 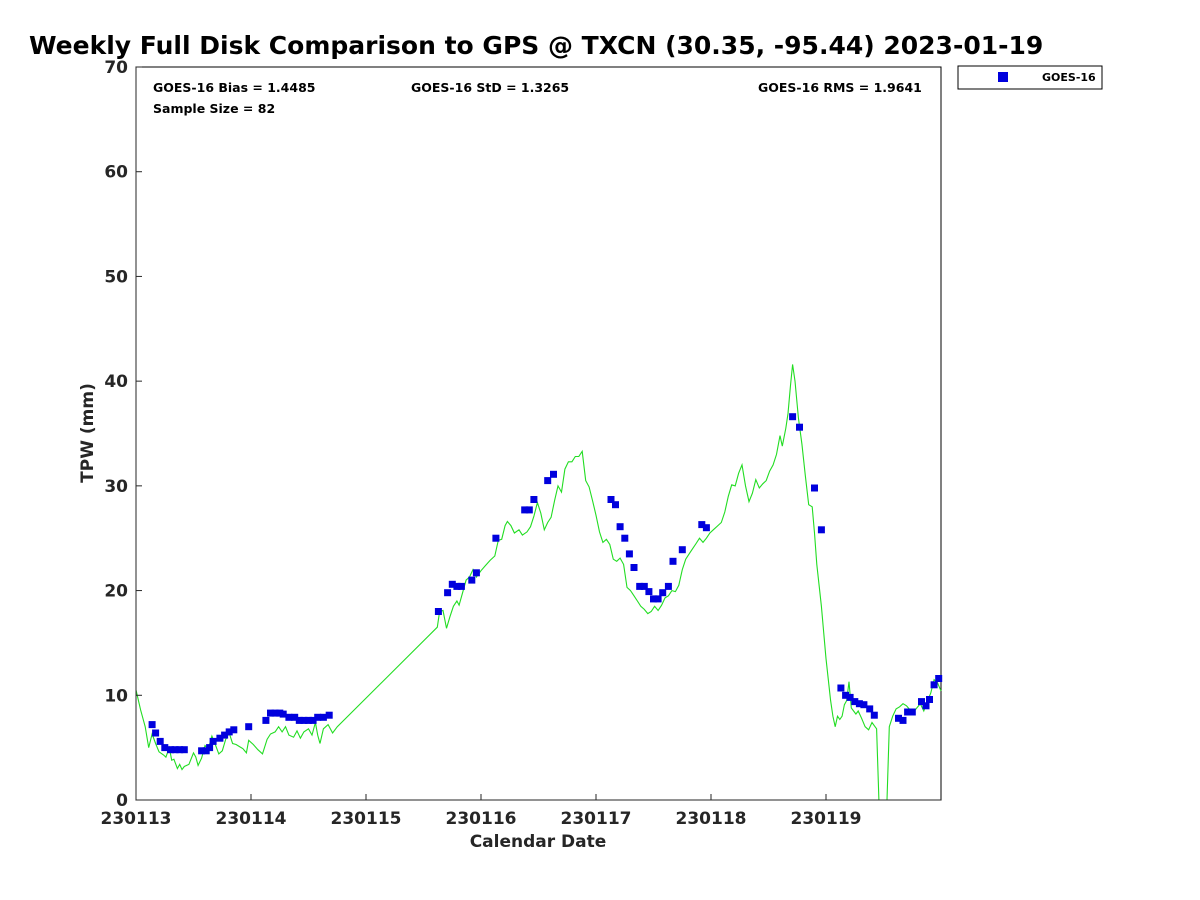 What do you see at coordinates (123, 434) in the screenshot?
I see `y-axis: 0 10 20 30 40 50 60 70` at bounding box center [123, 434].